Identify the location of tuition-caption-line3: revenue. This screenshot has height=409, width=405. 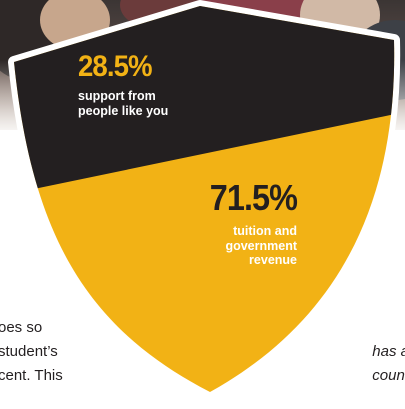
(273, 260).